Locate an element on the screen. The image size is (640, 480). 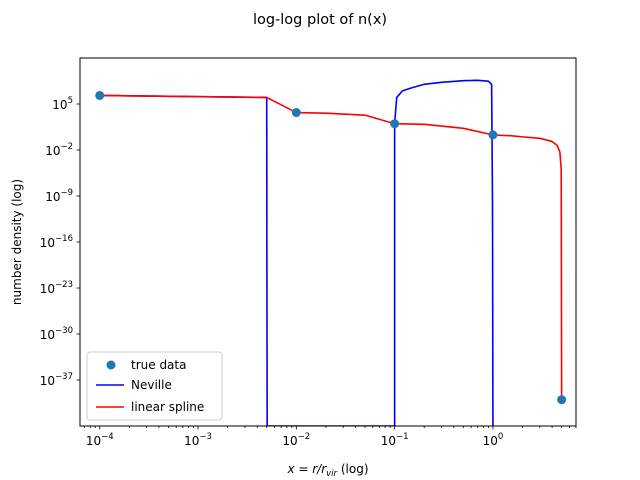
x-axis-title-sub: vir is located at coordinates (331, 474).